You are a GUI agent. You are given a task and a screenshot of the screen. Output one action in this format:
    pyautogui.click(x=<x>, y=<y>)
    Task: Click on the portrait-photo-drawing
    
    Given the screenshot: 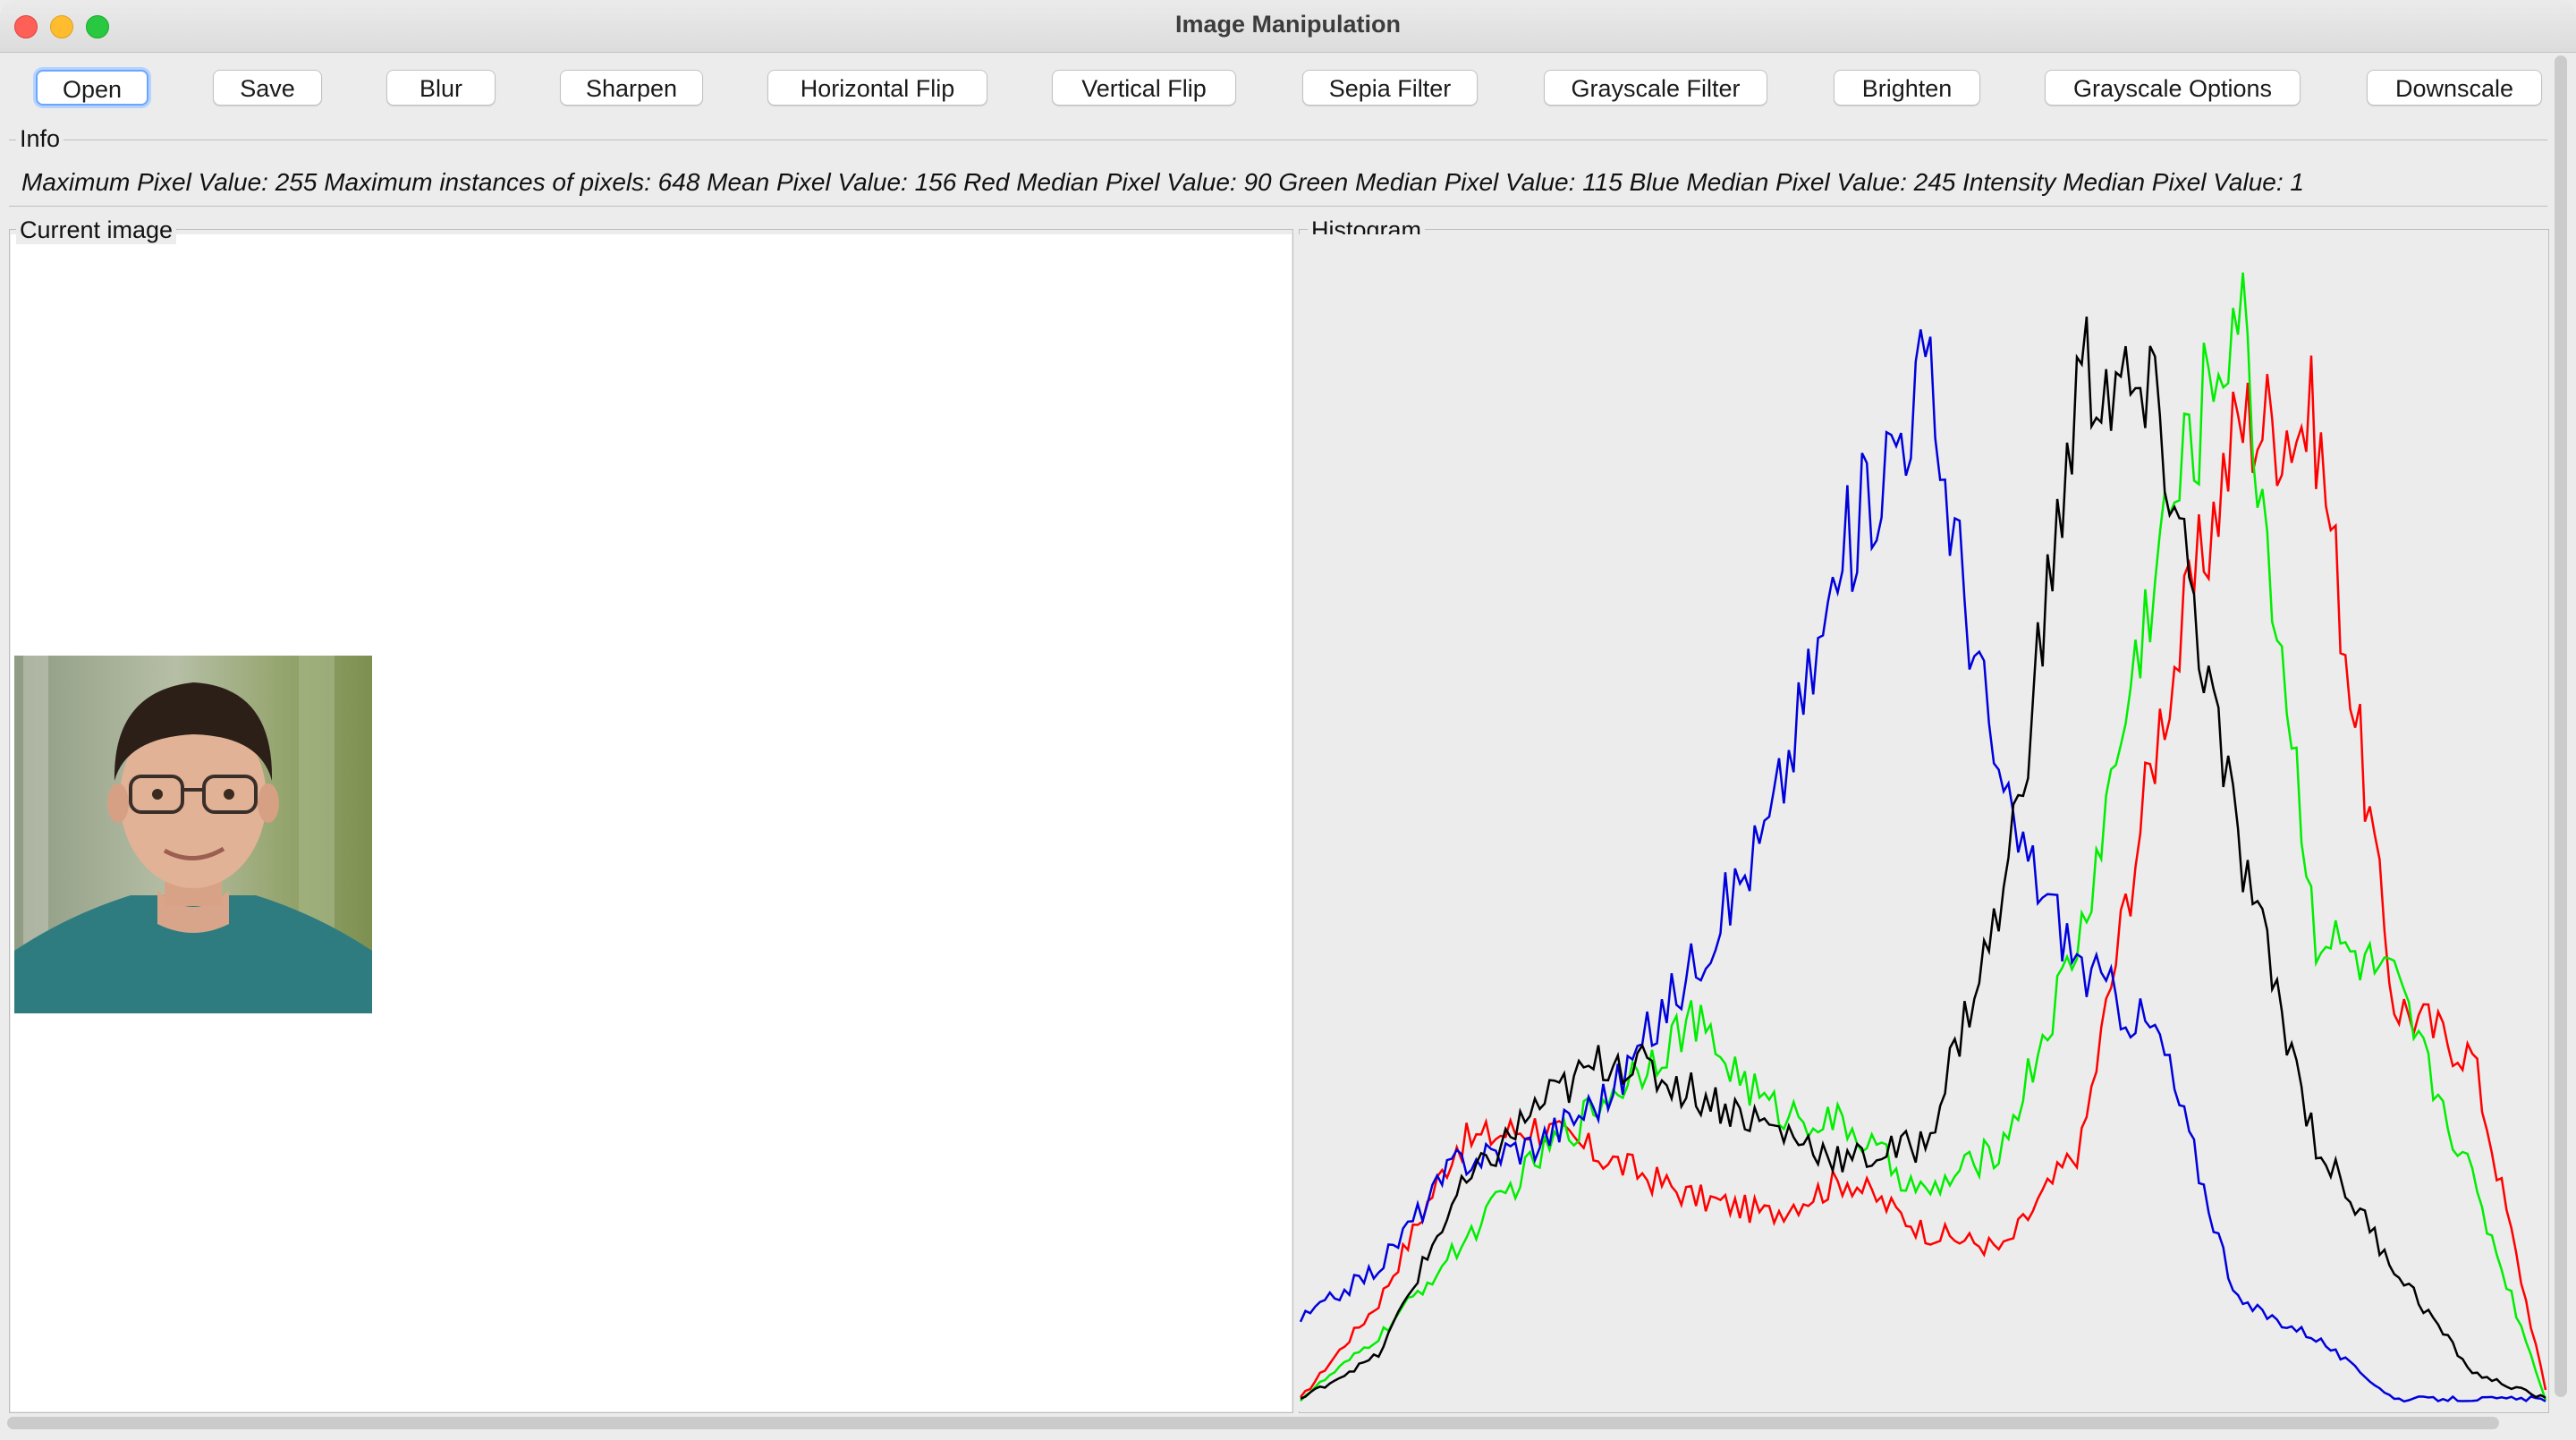 What is the action you would take?
    pyautogui.click(x=193, y=834)
    